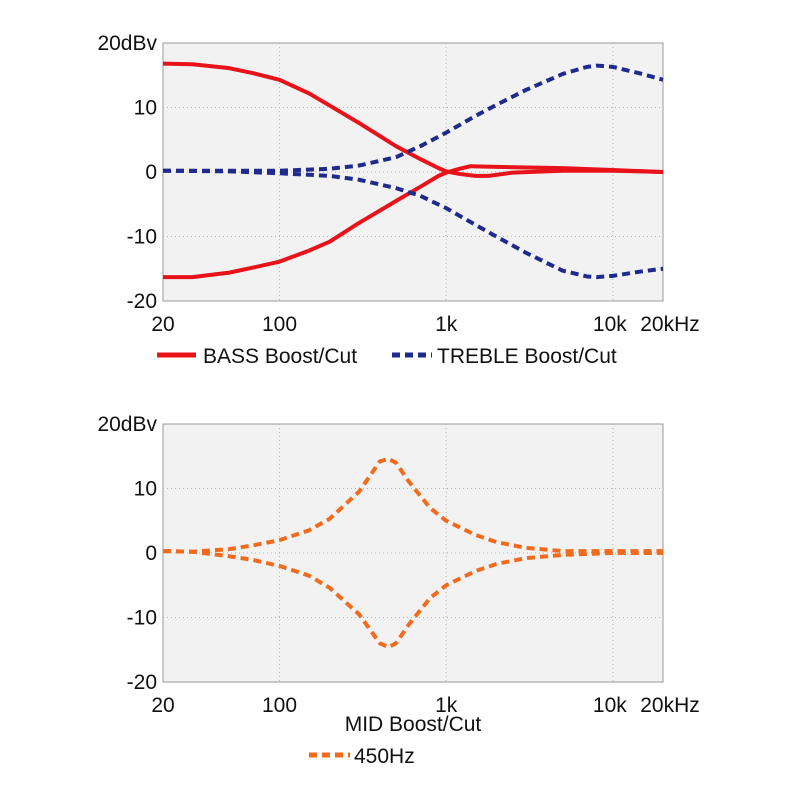  What do you see at coordinates (387, 356) in the screenshot?
I see `legend: BASS Boost/Cut TREBLE Boost/Cut` at bounding box center [387, 356].